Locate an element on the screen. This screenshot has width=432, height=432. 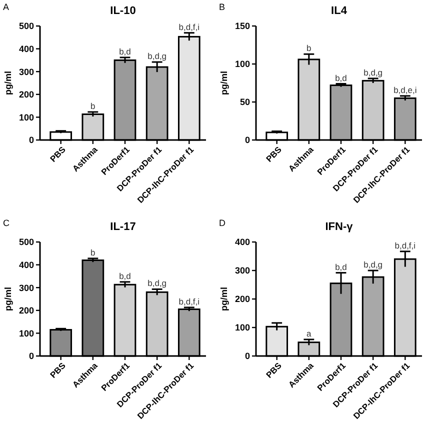
chart-title: IL-17 is located at coordinates (123, 227).